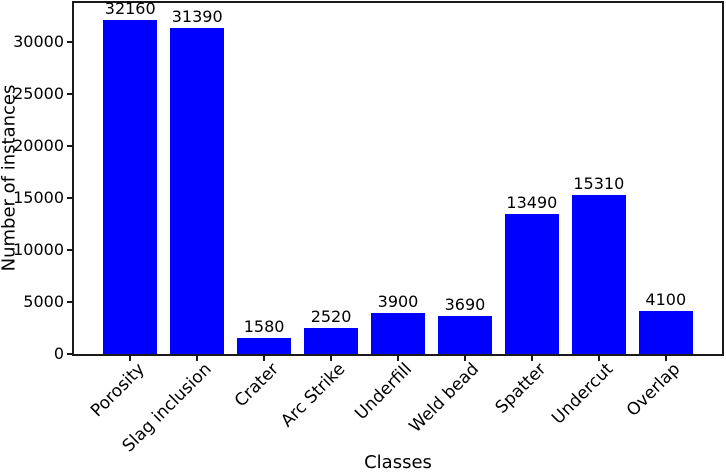  I want to click on bar-value-label: 2520, so click(331, 316).